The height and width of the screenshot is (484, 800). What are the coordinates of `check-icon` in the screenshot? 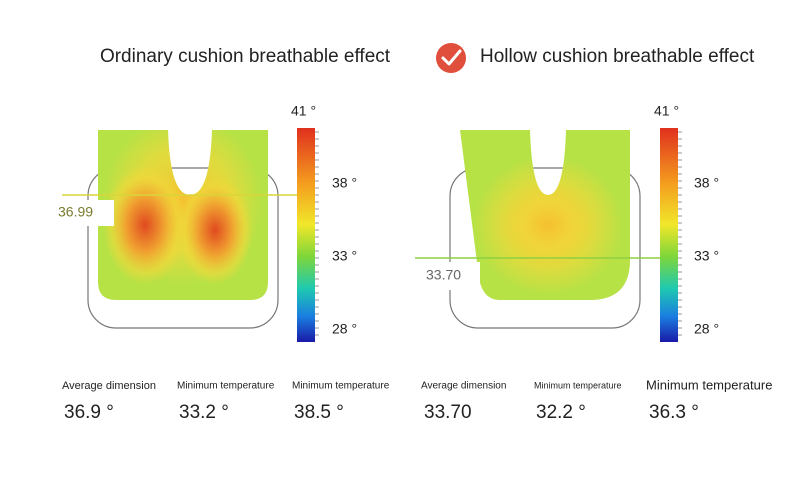 It's located at (451, 58).